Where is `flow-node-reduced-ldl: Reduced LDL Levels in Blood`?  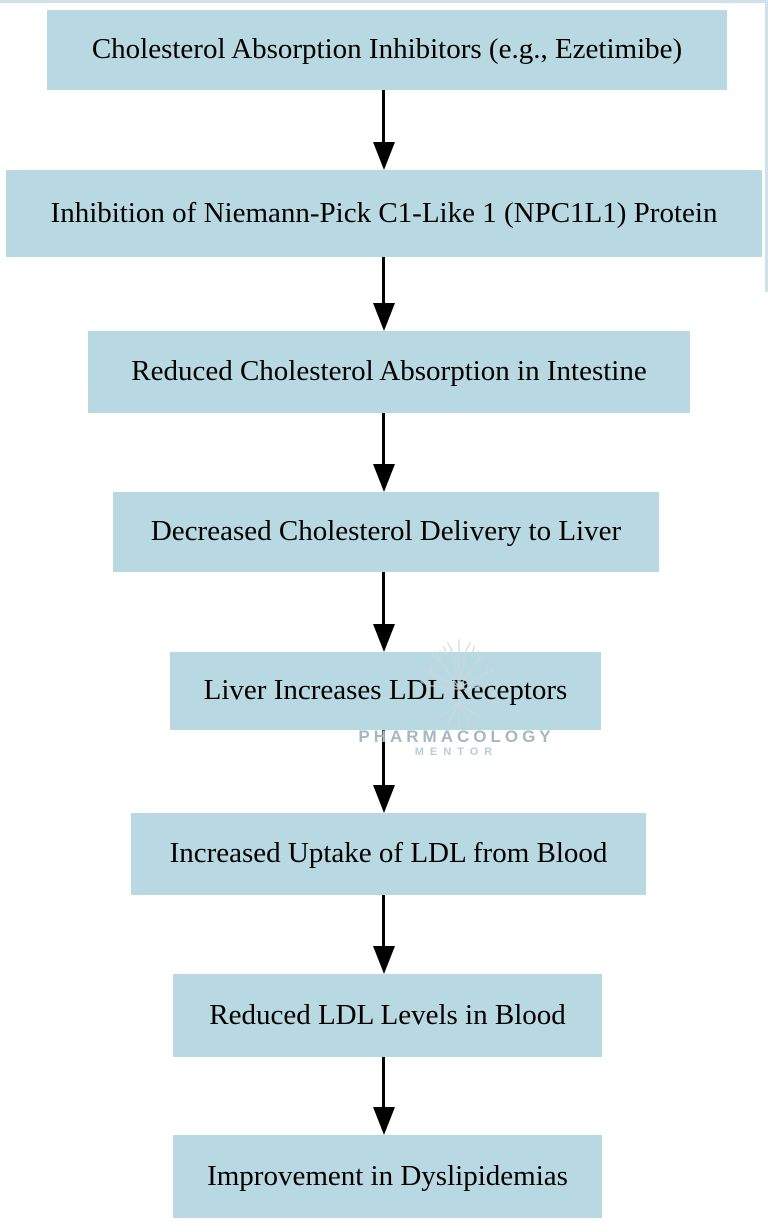
flow-node-reduced-ldl: Reduced LDL Levels in Blood is located at coordinates (387, 1015).